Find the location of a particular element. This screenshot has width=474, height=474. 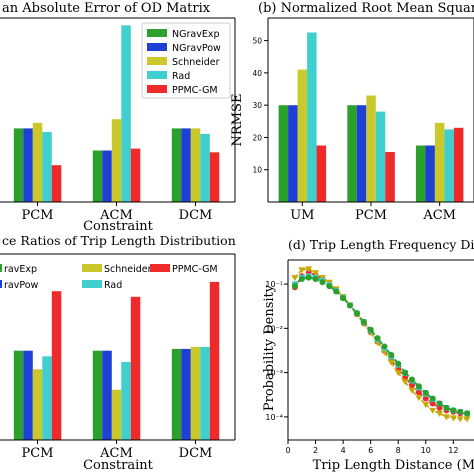

y-tick-label: 30 is located at coordinates (257, 105).